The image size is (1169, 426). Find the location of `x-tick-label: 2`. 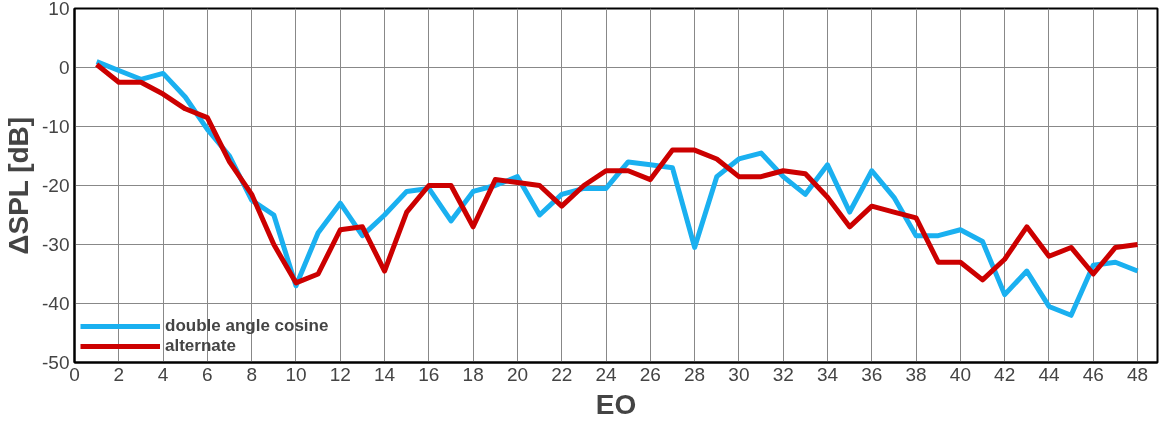

x-tick-label: 2 is located at coordinates (119, 374).